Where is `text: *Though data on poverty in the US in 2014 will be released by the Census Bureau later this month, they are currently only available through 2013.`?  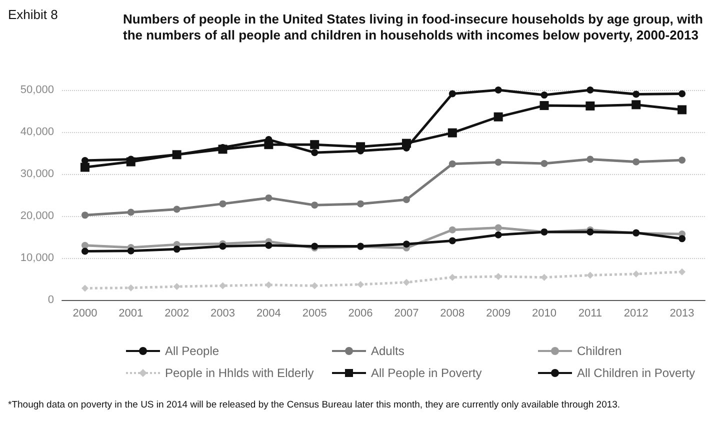
text: *Though data on poverty in the US in 2014 will be released by the Census Bureau later this month, they are currently only available through 2013. is located at coordinates (314, 405).